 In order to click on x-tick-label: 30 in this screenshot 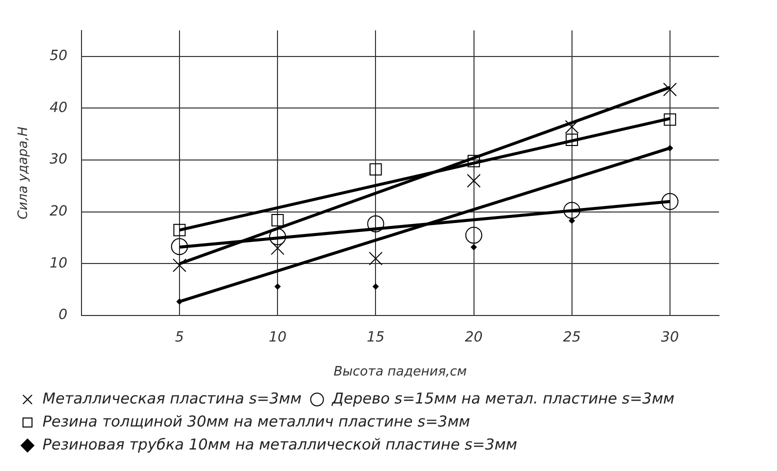, I will do `click(670, 338)`.